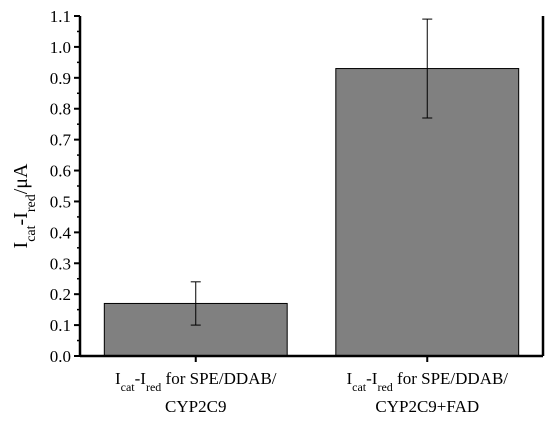 The image size is (550, 424). What do you see at coordinates (195, 406) in the screenshot?
I see `x-tick-label-line2: CYP2C9` at bounding box center [195, 406].